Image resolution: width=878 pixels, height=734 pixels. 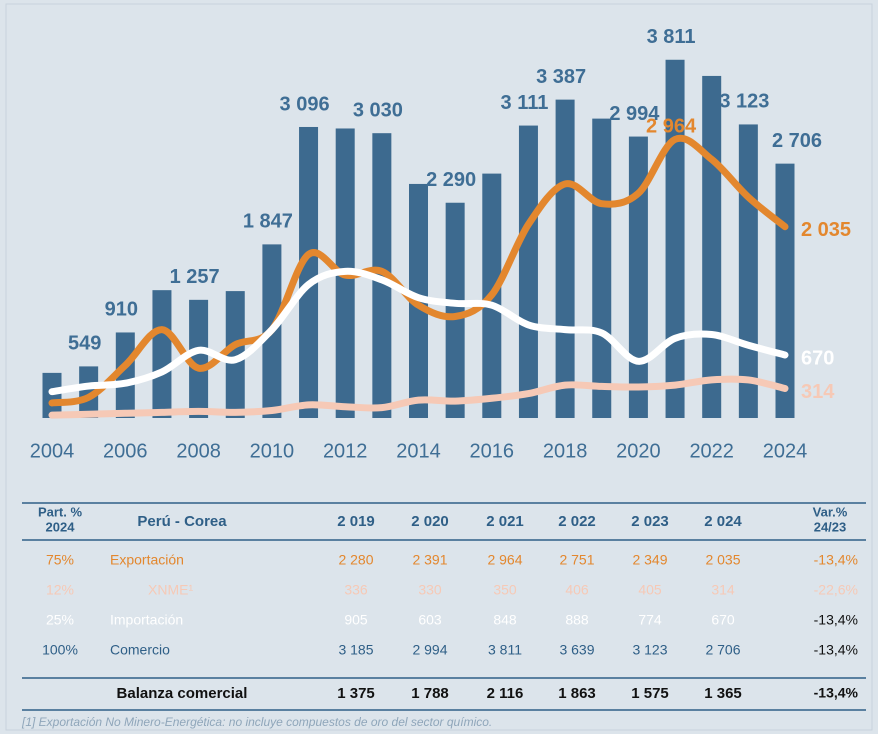 I want to click on table-cell: 2 035, so click(x=722, y=560).